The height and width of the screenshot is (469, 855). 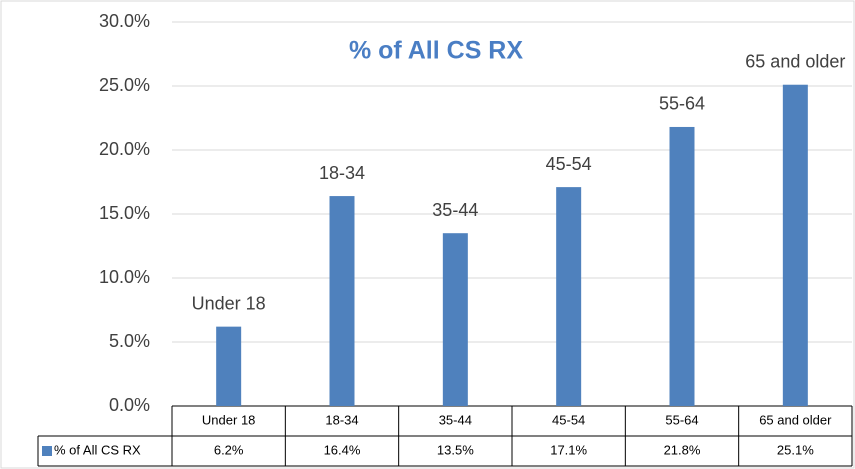 What do you see at coordinates (682, 104) in the screenshot?
I see `bar-category-label: 55-64` at bounding box center [682, 104].